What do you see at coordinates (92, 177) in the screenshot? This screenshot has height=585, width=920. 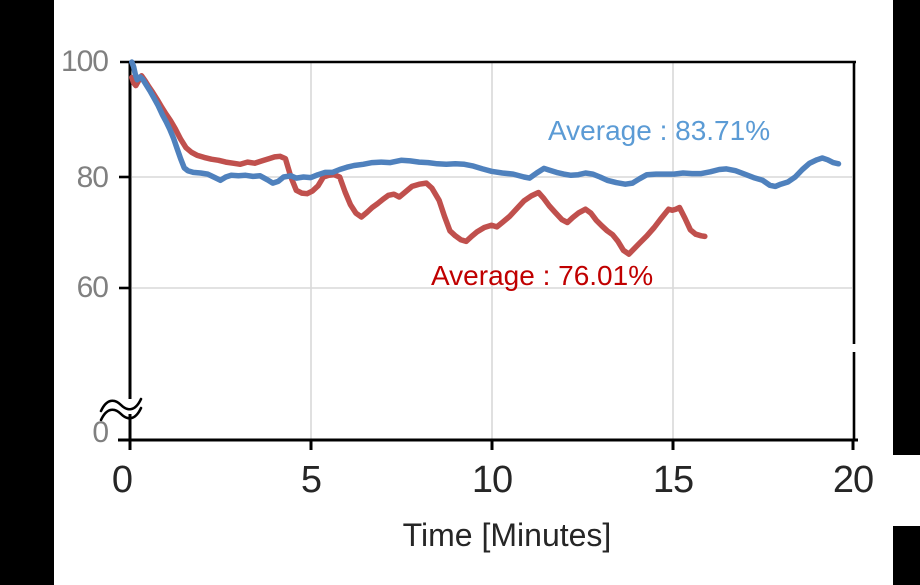 I see `y-tick-label-80: 80` at bounding box center [92, 177].